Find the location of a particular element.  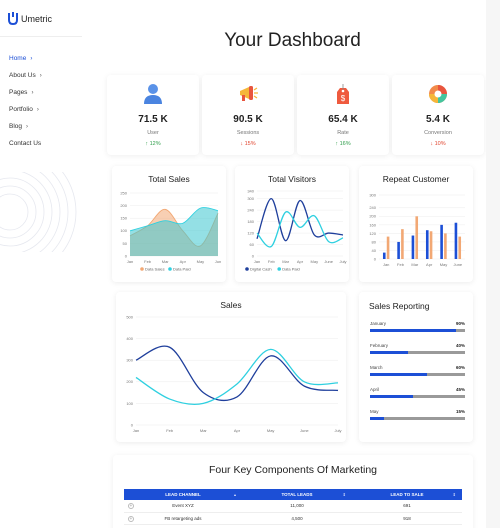

stat-change: ↓ 10% is located at coordinates (438, 144).